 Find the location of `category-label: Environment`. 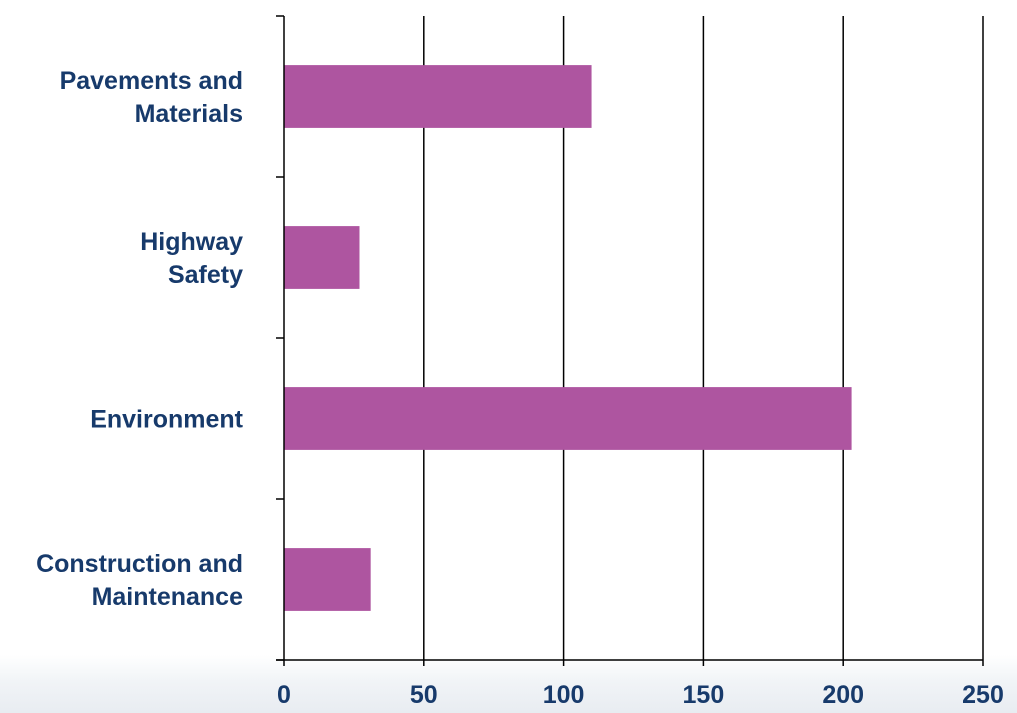

category-label: Environment is located at coordinates (166, 420).